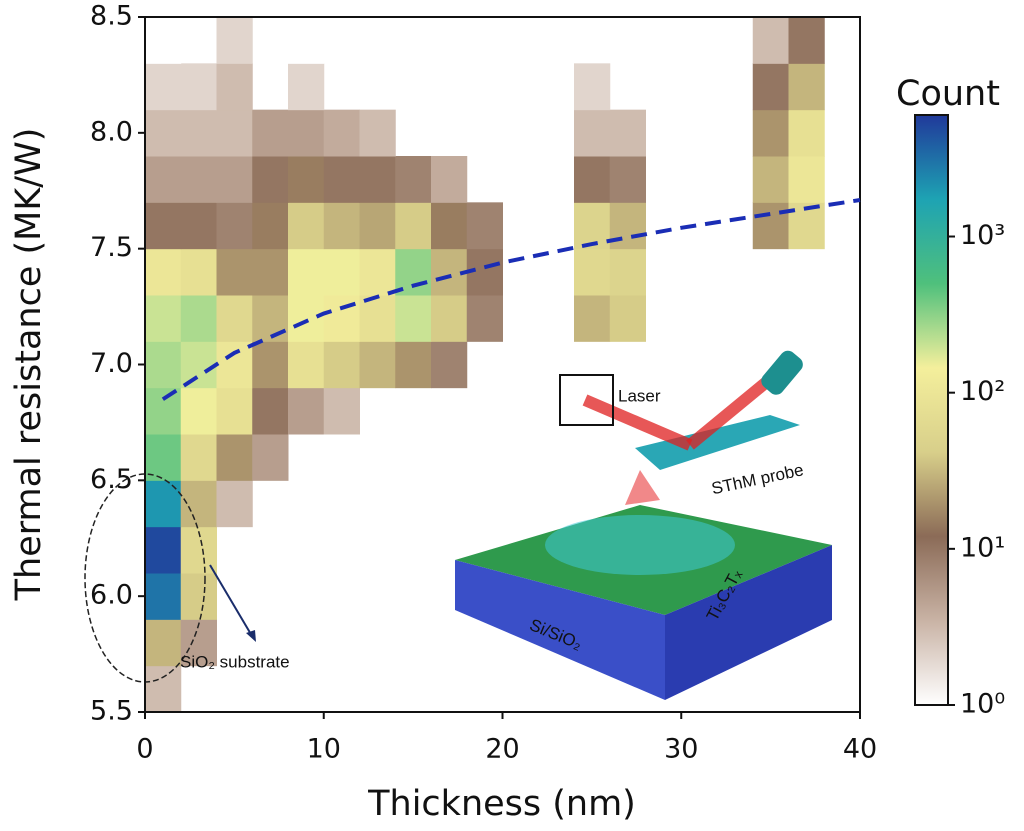 The width and height of the screenshot is (1024, 831). Describe the element at coordinates (639, 395) in the screenshot. I see `inset-label: Laser` at that location.